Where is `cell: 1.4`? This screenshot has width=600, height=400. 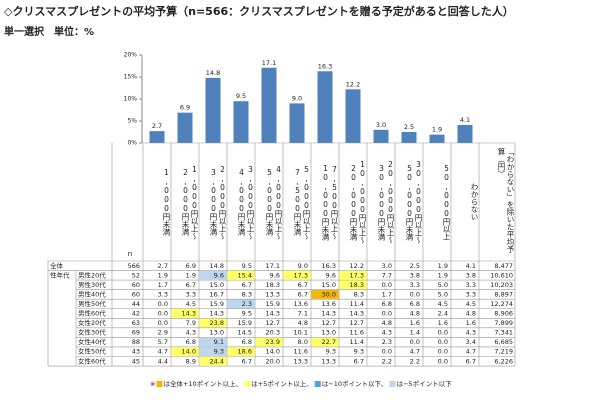
cell: 1.4 is located at coordinates (415, 333).